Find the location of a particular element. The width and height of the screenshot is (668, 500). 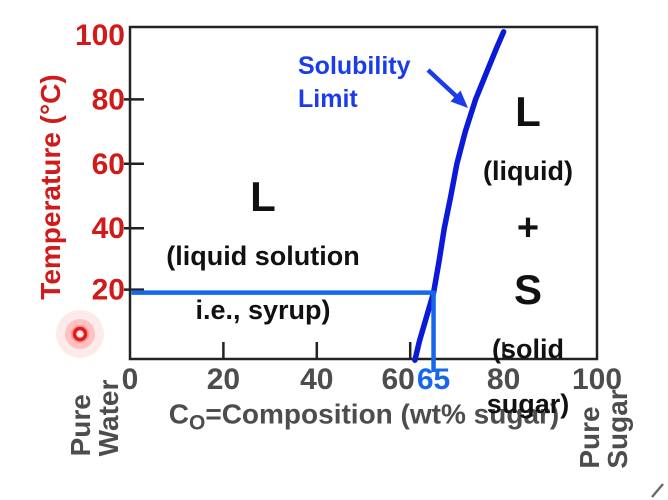

y-ticks is located at coordinates (134, 194).